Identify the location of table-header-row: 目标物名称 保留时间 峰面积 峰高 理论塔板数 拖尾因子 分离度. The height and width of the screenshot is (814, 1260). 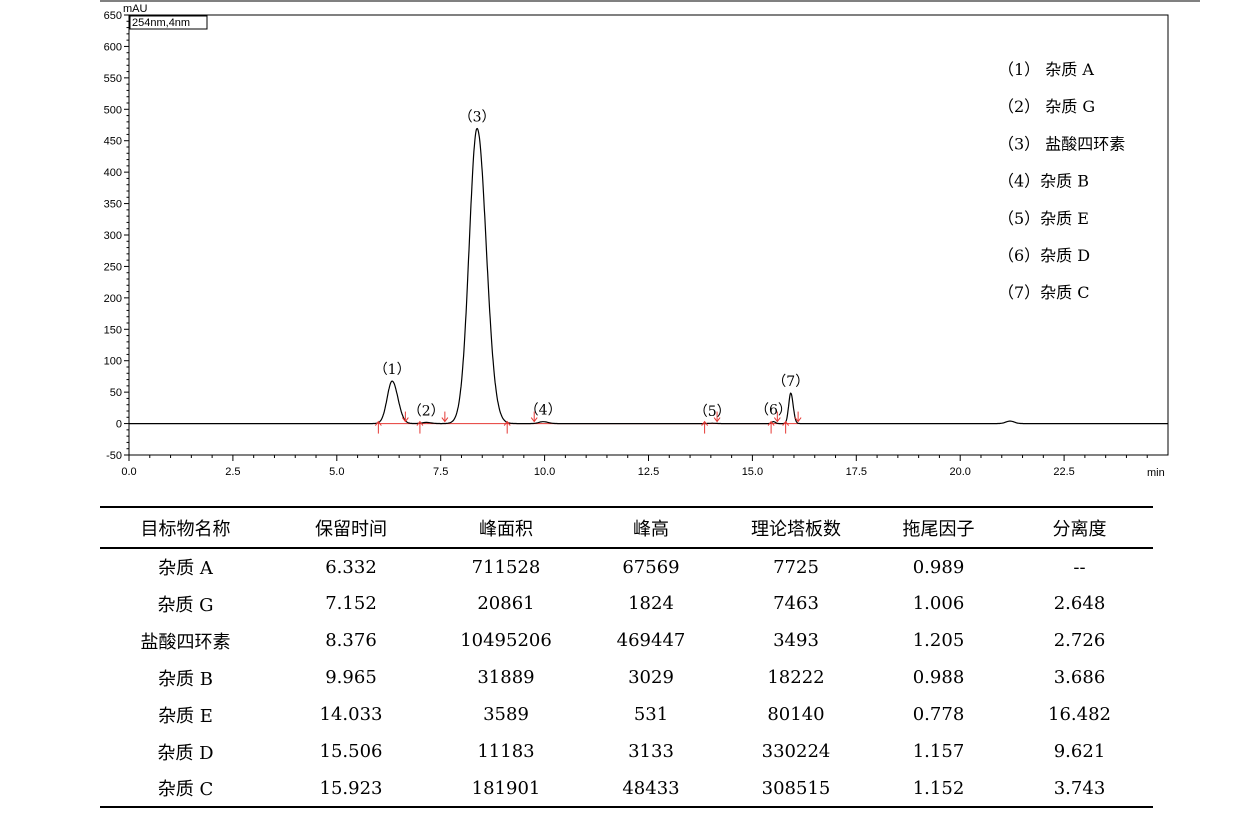
(626, 527).